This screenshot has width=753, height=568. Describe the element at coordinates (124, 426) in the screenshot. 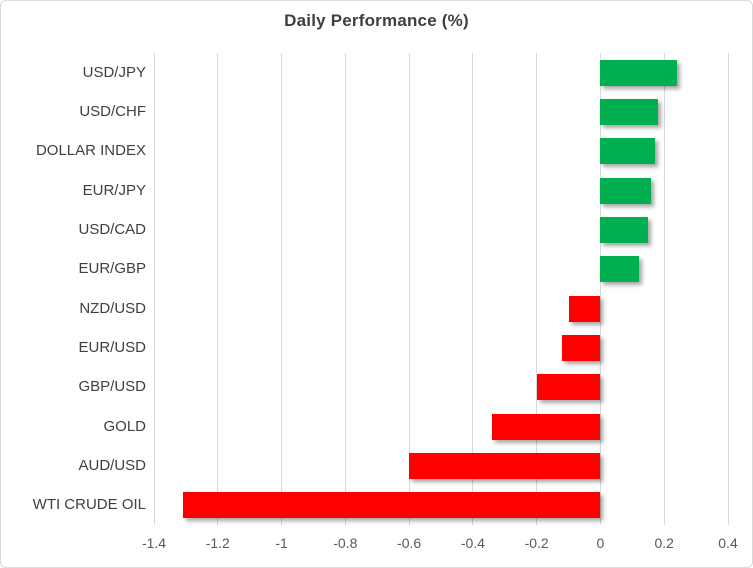

I see `category-label: GOLD` at that location.